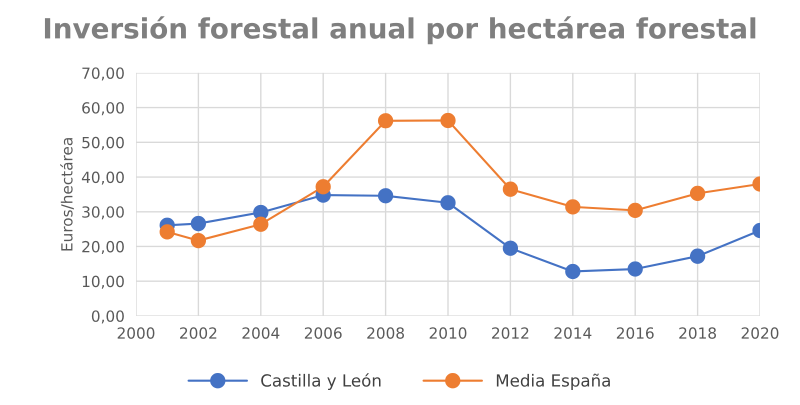  What do you see at coordinates (573, 333) in the screenshot?
I see `x-tick-label: 2014` at bounding box center [573, 333].